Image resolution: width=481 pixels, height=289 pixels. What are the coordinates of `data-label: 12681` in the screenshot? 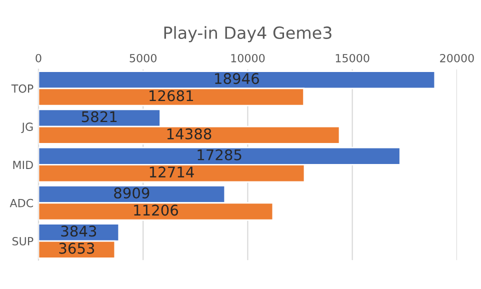 It's located at (171, 96).